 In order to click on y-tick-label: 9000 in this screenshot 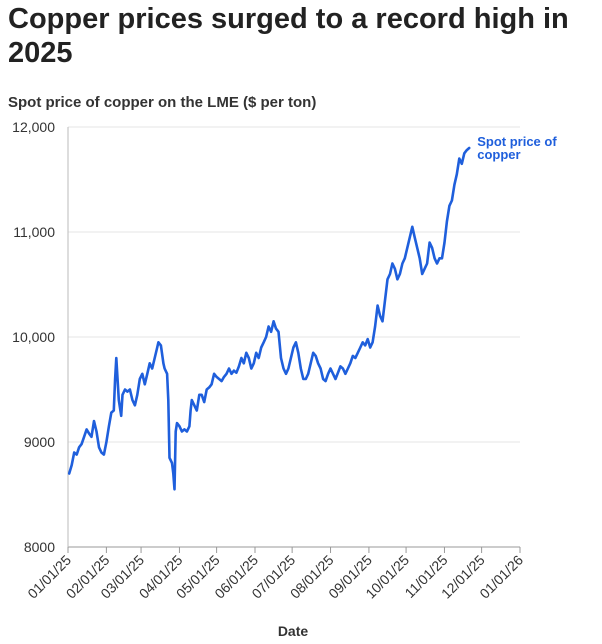, I will do `click(39, 442)`.